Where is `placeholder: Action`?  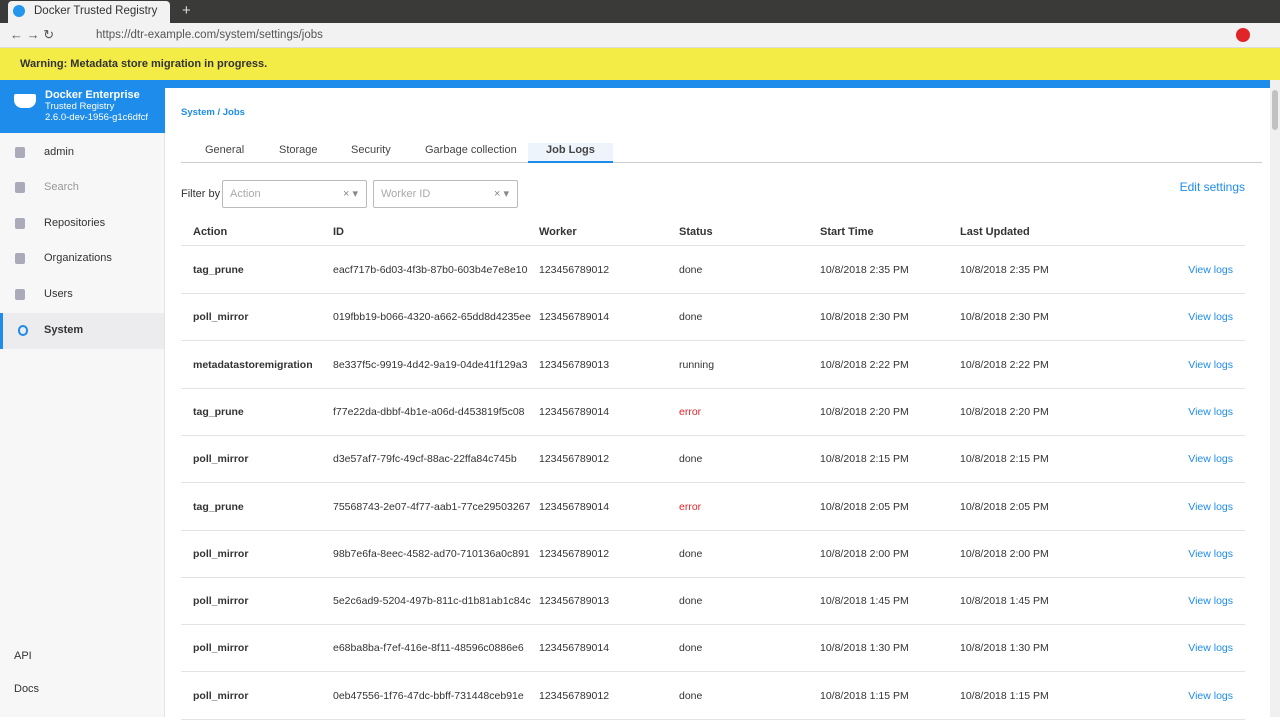
placeholder: Action is located at coordinates (245, 194).